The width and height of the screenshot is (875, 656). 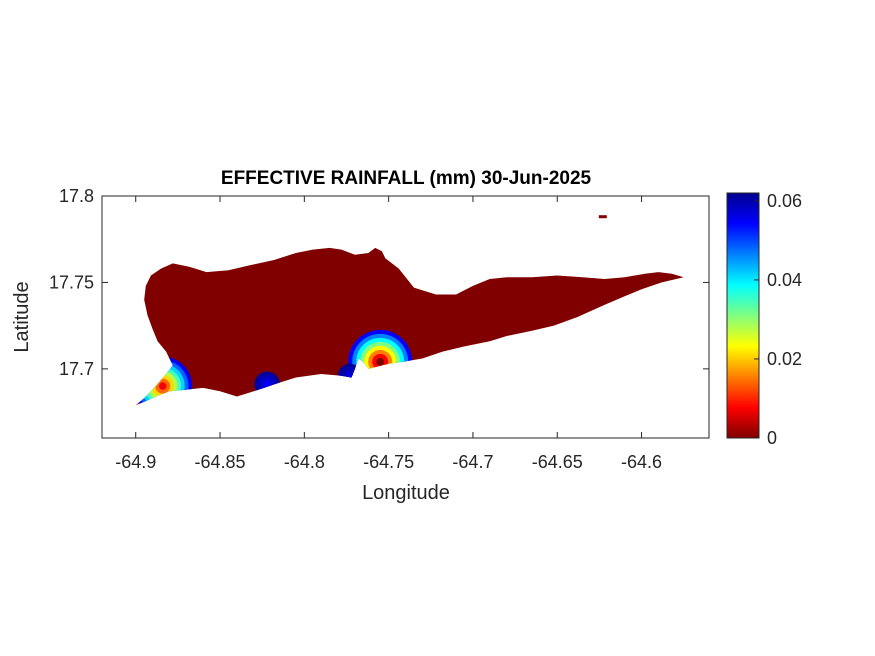 I want to click on x-tick-label: -64.9, so click(x=135, y=462).